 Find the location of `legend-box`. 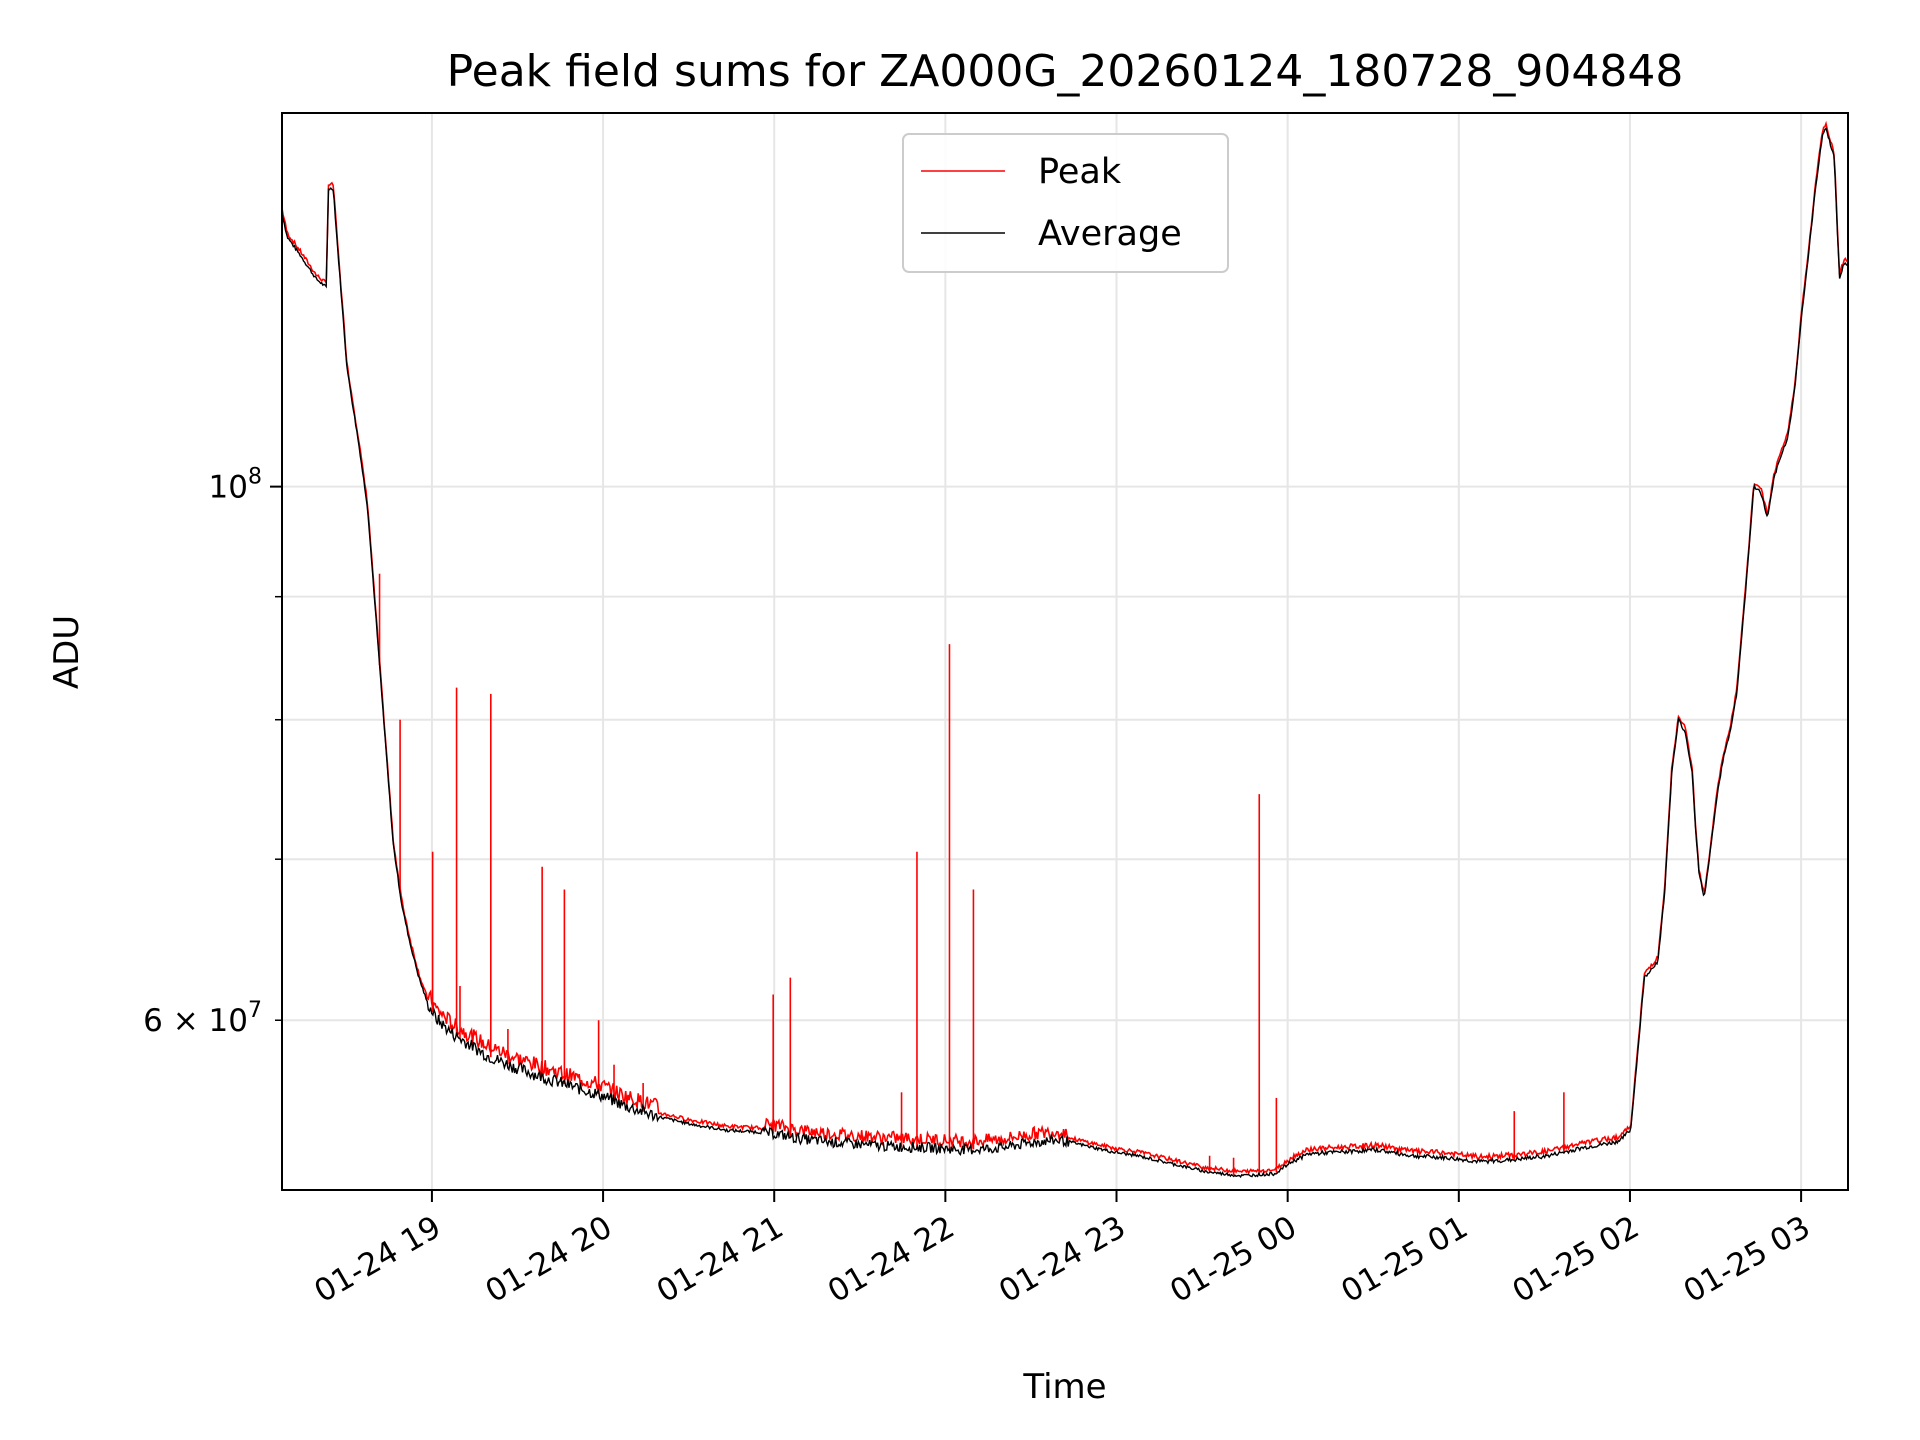

legend-box is located at coordinates (1065, 203).